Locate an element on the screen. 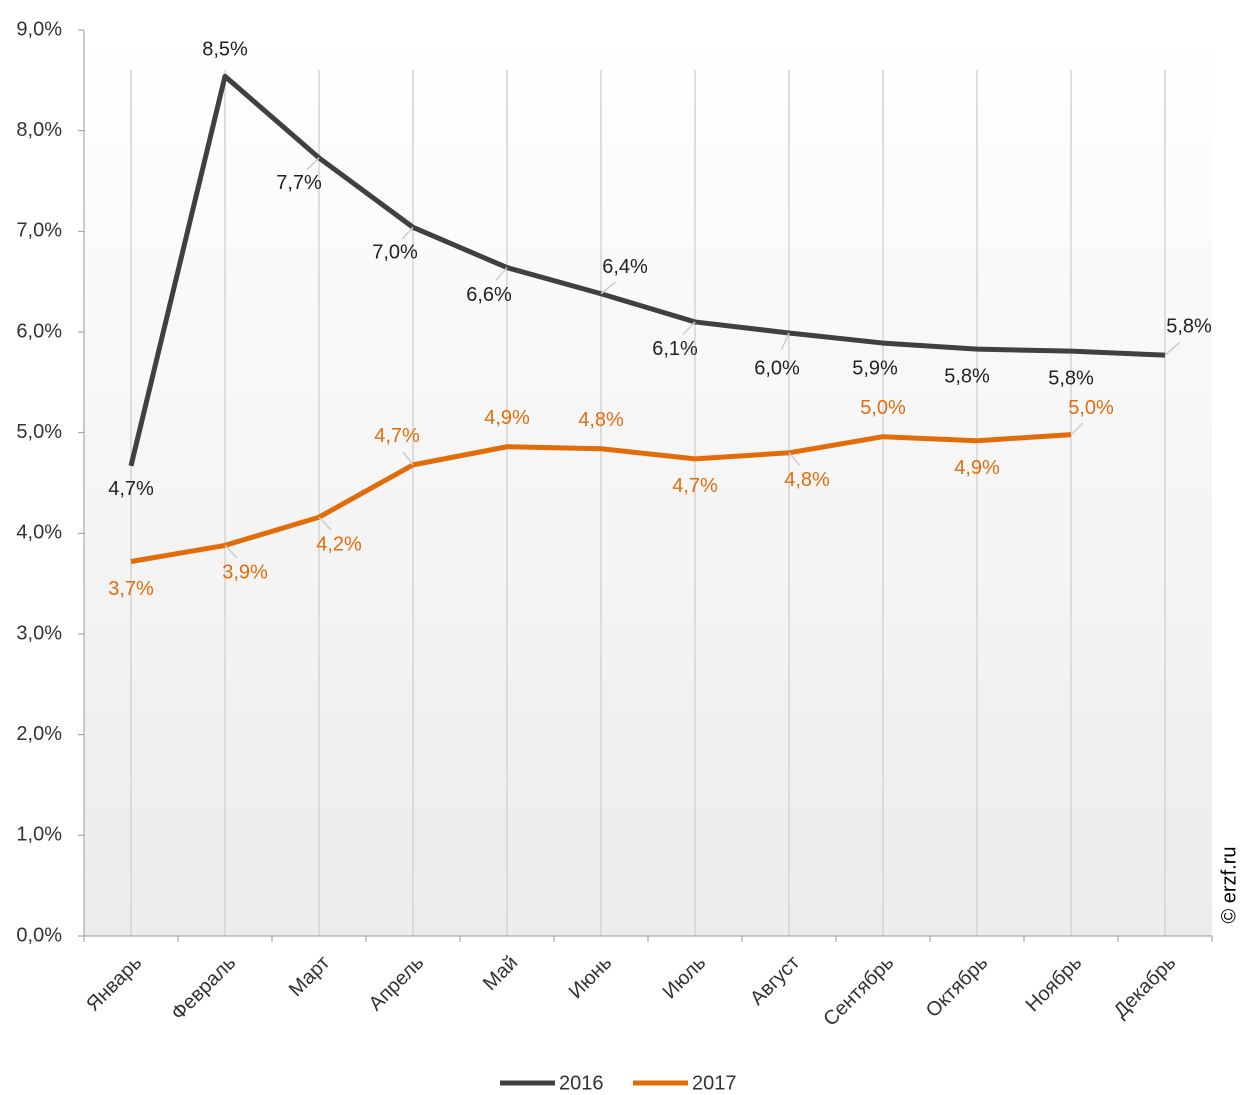  x-tick-label: Январь is located at coordinates (114, 984).